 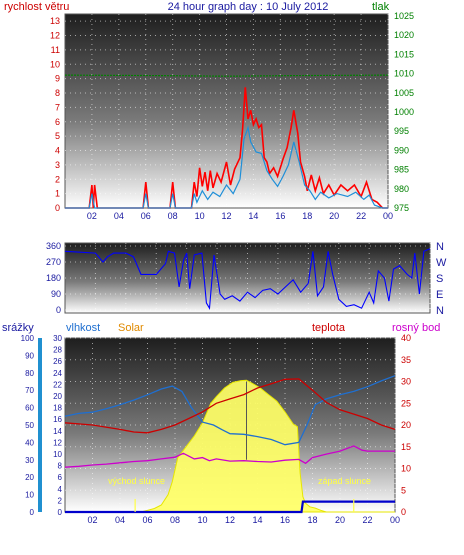 I want to click on temperature-y-tick-35: 35, so click(x=406, y=360).